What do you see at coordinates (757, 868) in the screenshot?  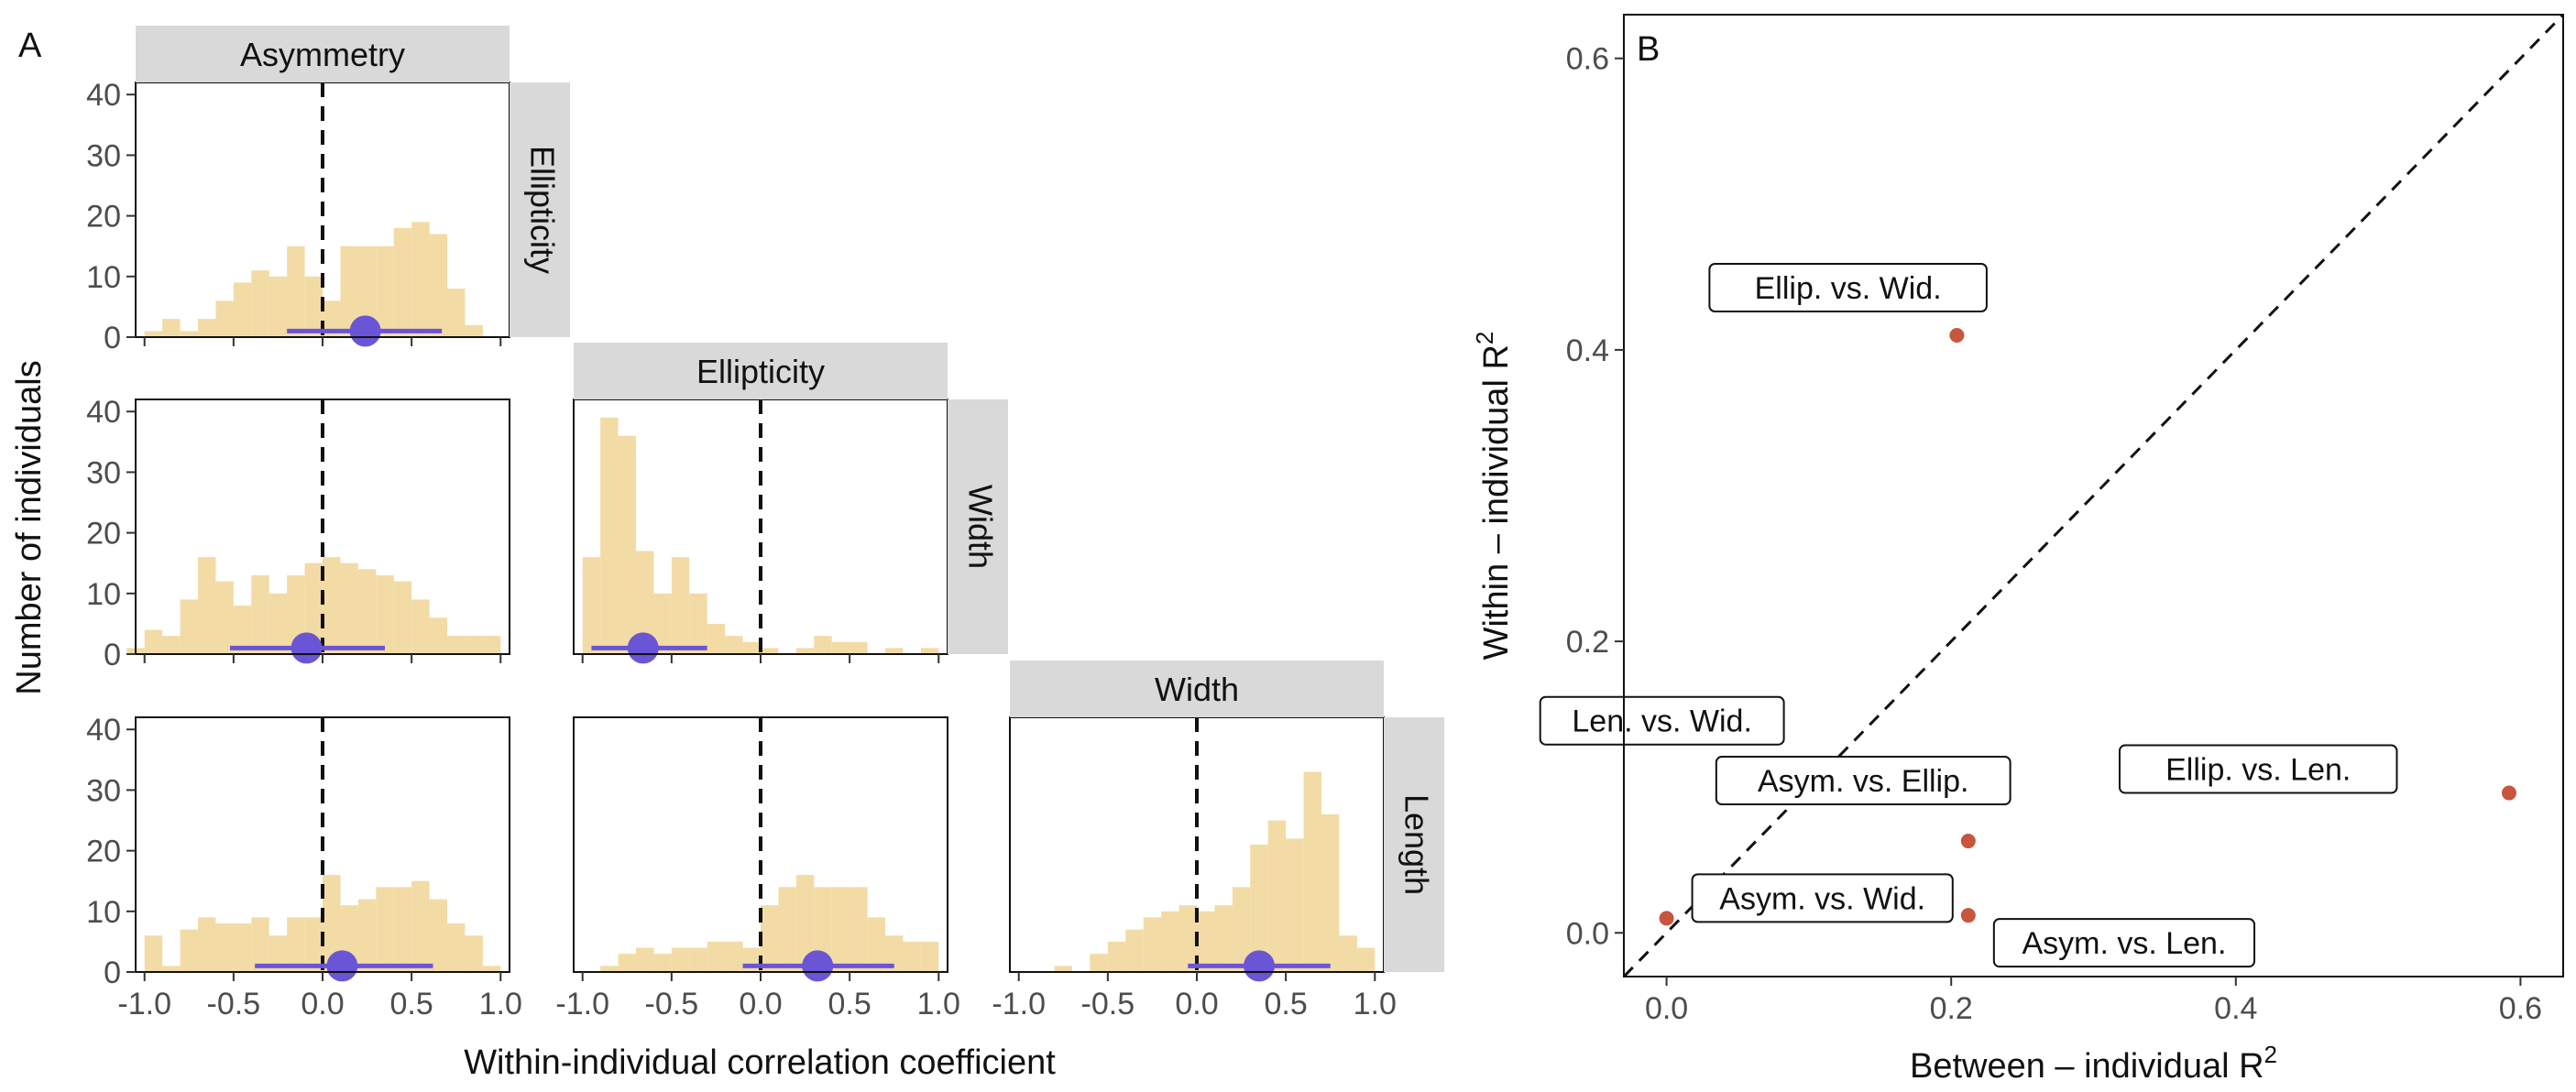 I see `facet-ellipticity-length: -1.0 -0.5 0.0 0.5 1.0` at bounding box center [757, 868].